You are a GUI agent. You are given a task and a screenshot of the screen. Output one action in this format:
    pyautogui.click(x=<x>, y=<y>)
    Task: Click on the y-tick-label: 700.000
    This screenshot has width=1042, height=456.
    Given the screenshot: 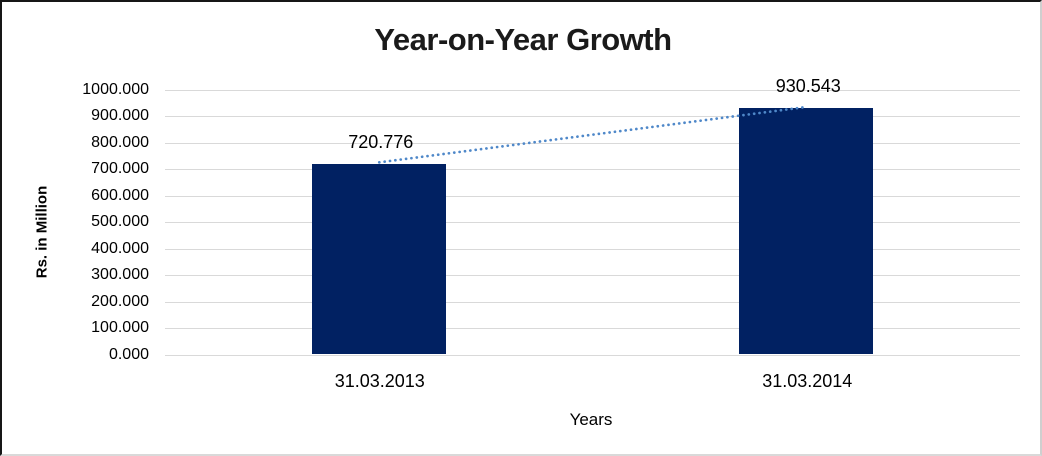 What is the action you would take?
    pyautogui.click(x=120, y=169)
    